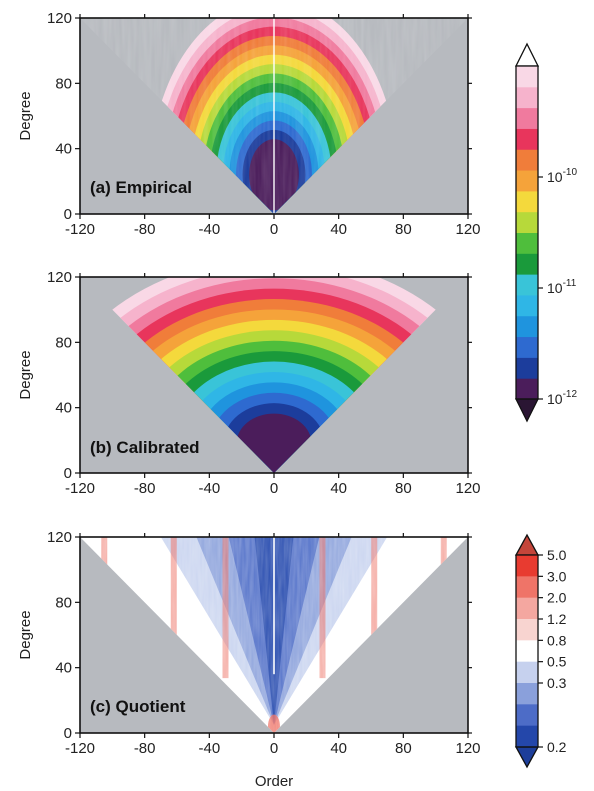 The height and width of the screenshot is (791, 594). What do you see at coordinates (527, 410) in the screenshot?
I see `colorbar-top-min-arrow` at bounding box center [527, 410].